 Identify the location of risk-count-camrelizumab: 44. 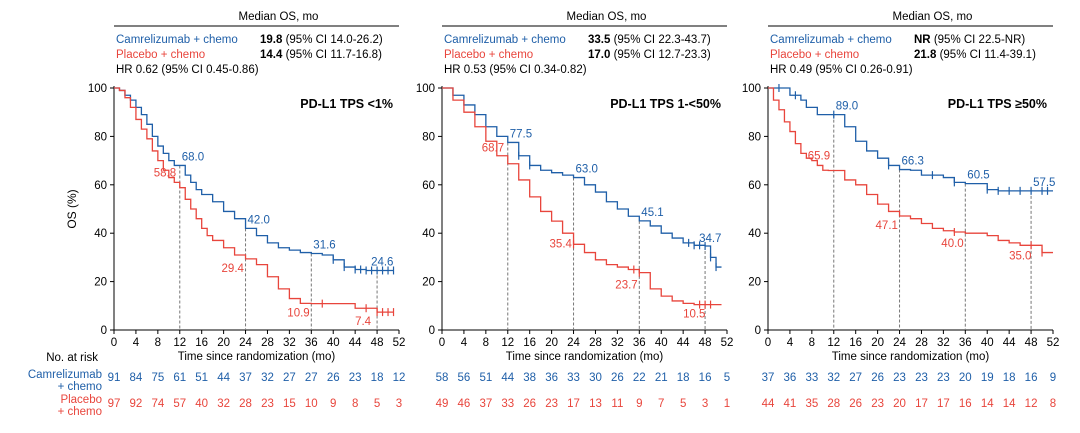
(223, 378).